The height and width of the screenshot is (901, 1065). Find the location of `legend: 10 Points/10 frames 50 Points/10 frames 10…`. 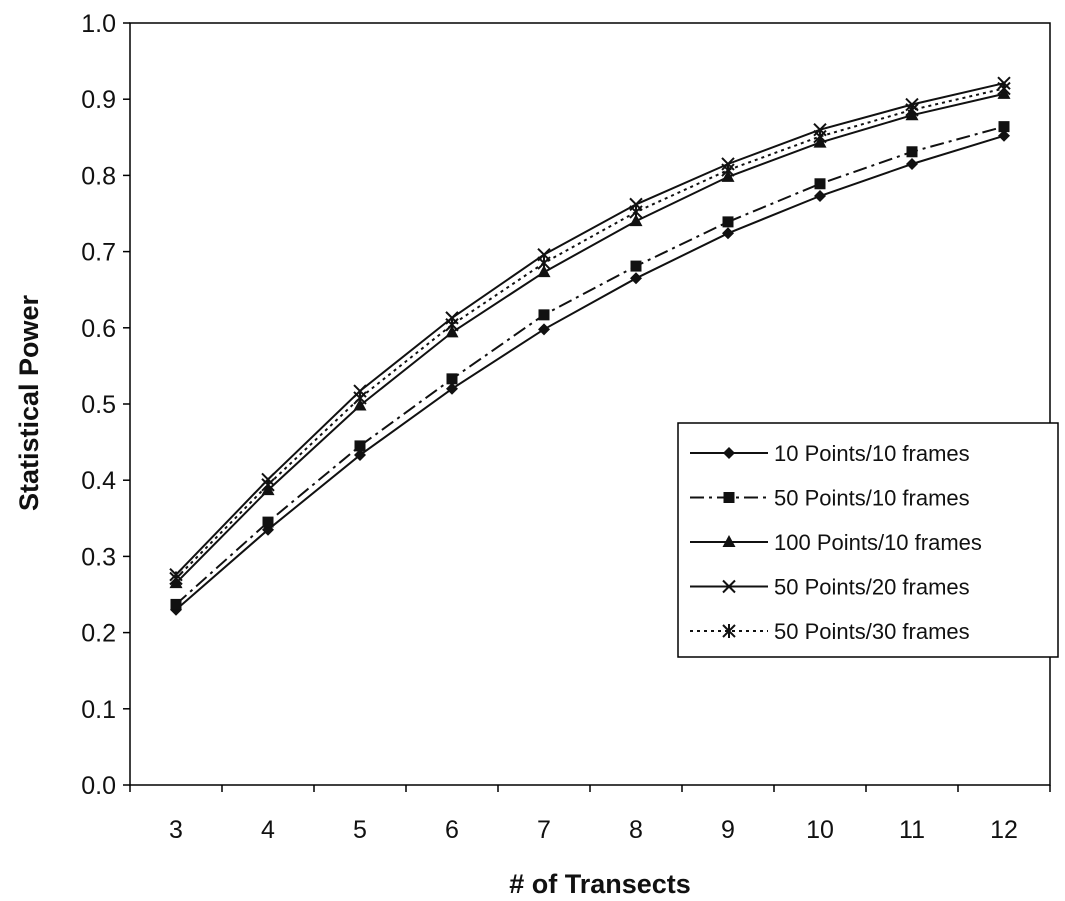

legend: 10 Points/10 frames 50 Points/10 frames 10… is located at coordinates (868, 540).